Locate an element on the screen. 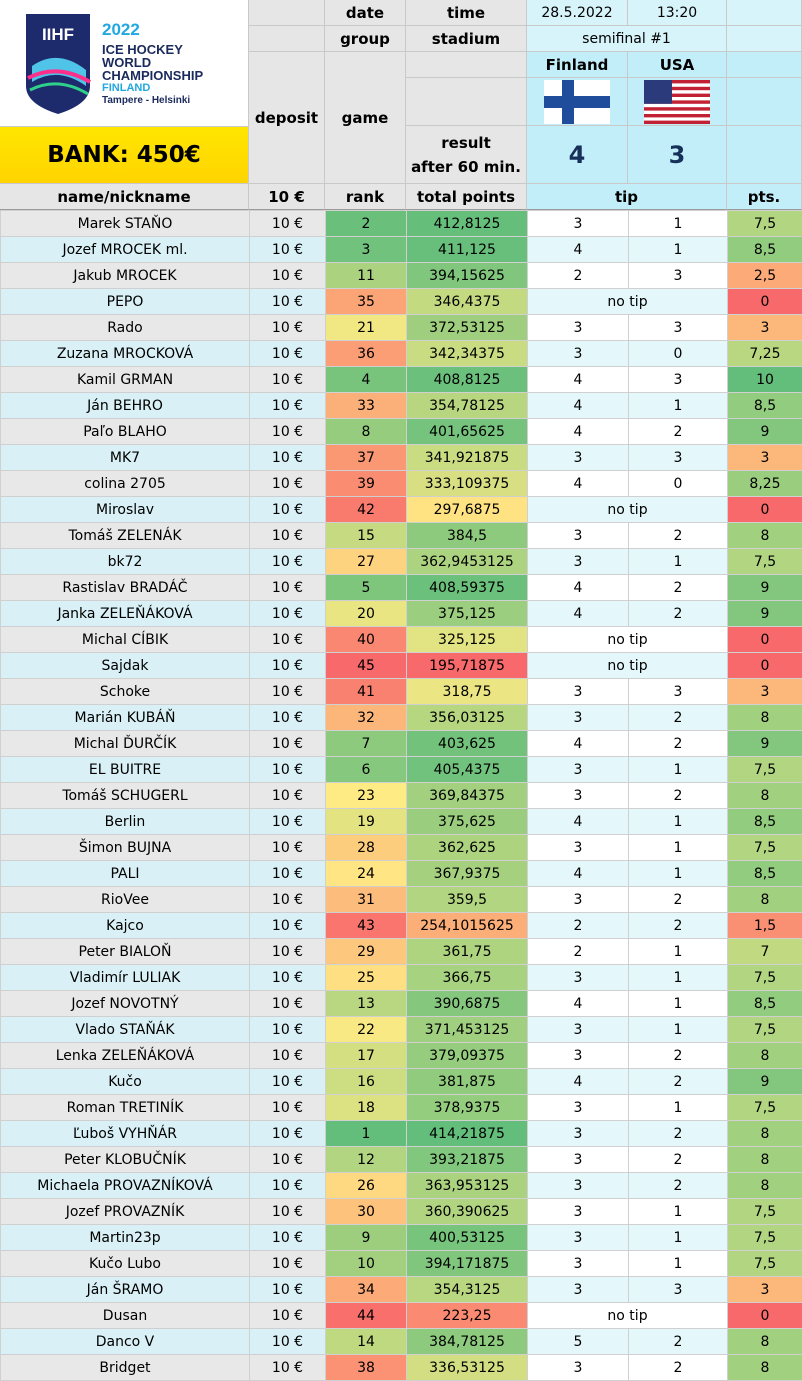 This screenshot has height=1381, width=802. rank-value: 19 is located at coordinates (366, 822).